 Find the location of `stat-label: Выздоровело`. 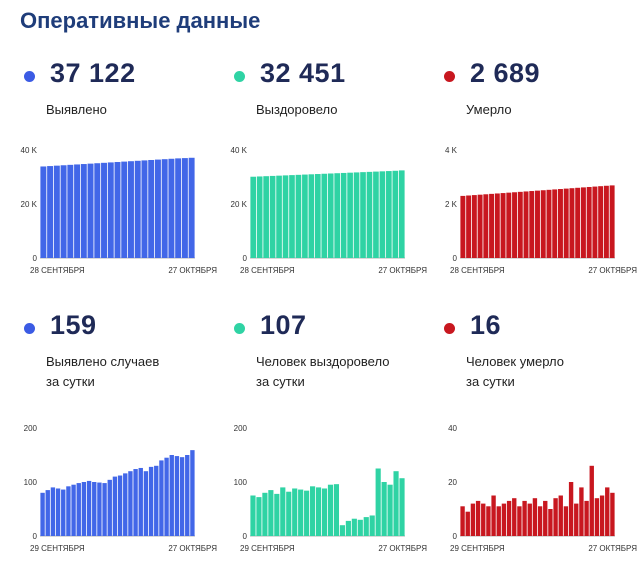

stat-label: Выздоровело is located at coordinates (297, 110).